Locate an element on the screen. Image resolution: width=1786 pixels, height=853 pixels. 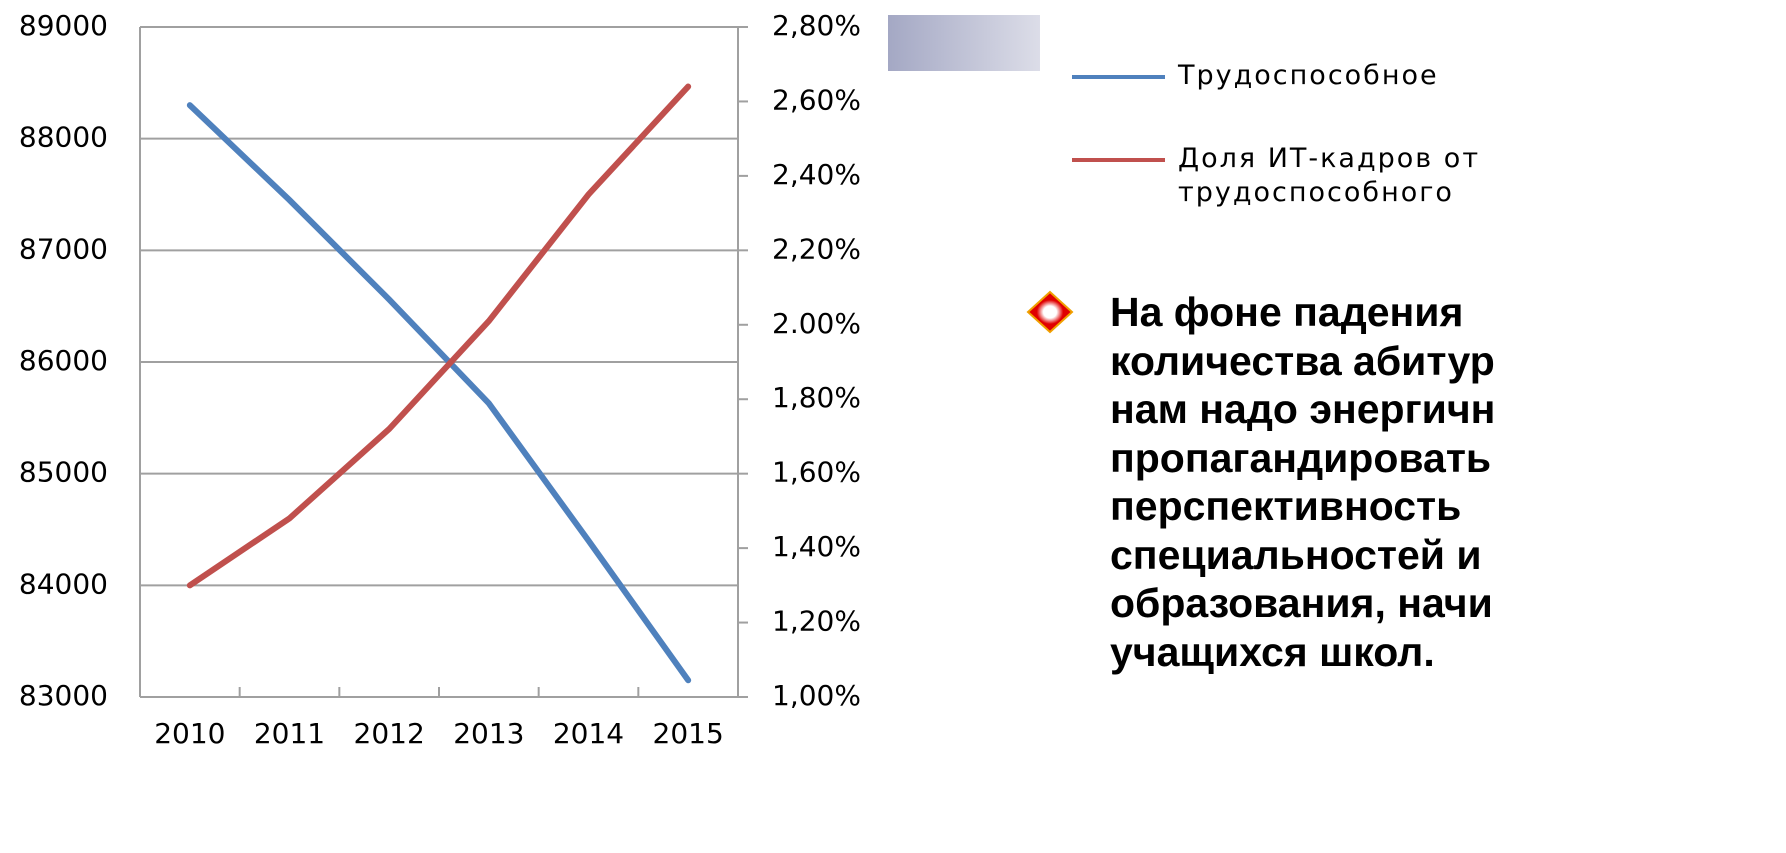
y2-tick-label: 1,60% is located at coordinates (816, 472).